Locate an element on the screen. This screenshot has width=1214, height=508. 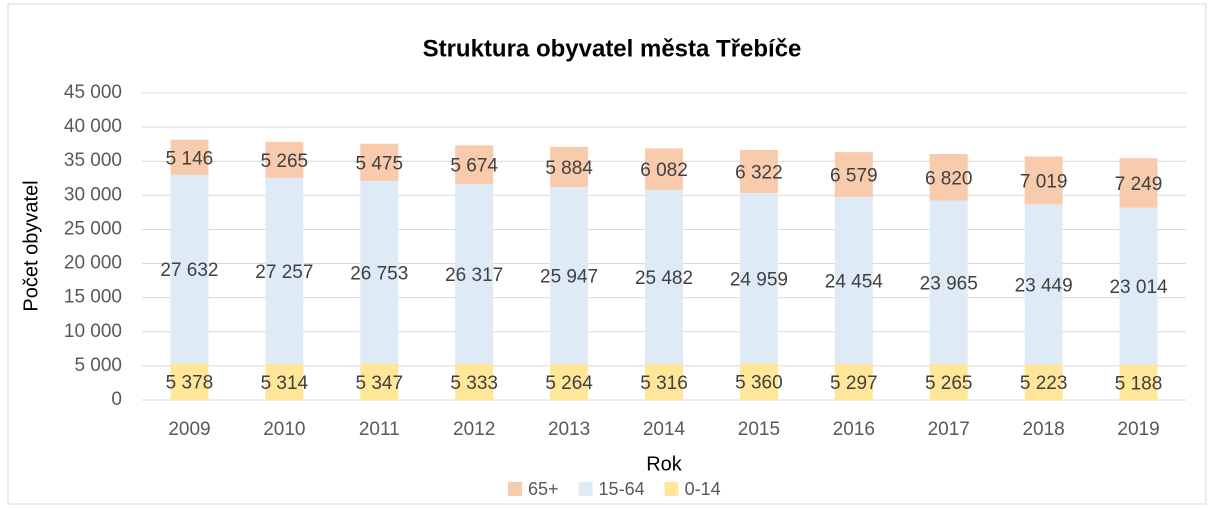
data-label: 27 632 is located at coordinates (189, 270).